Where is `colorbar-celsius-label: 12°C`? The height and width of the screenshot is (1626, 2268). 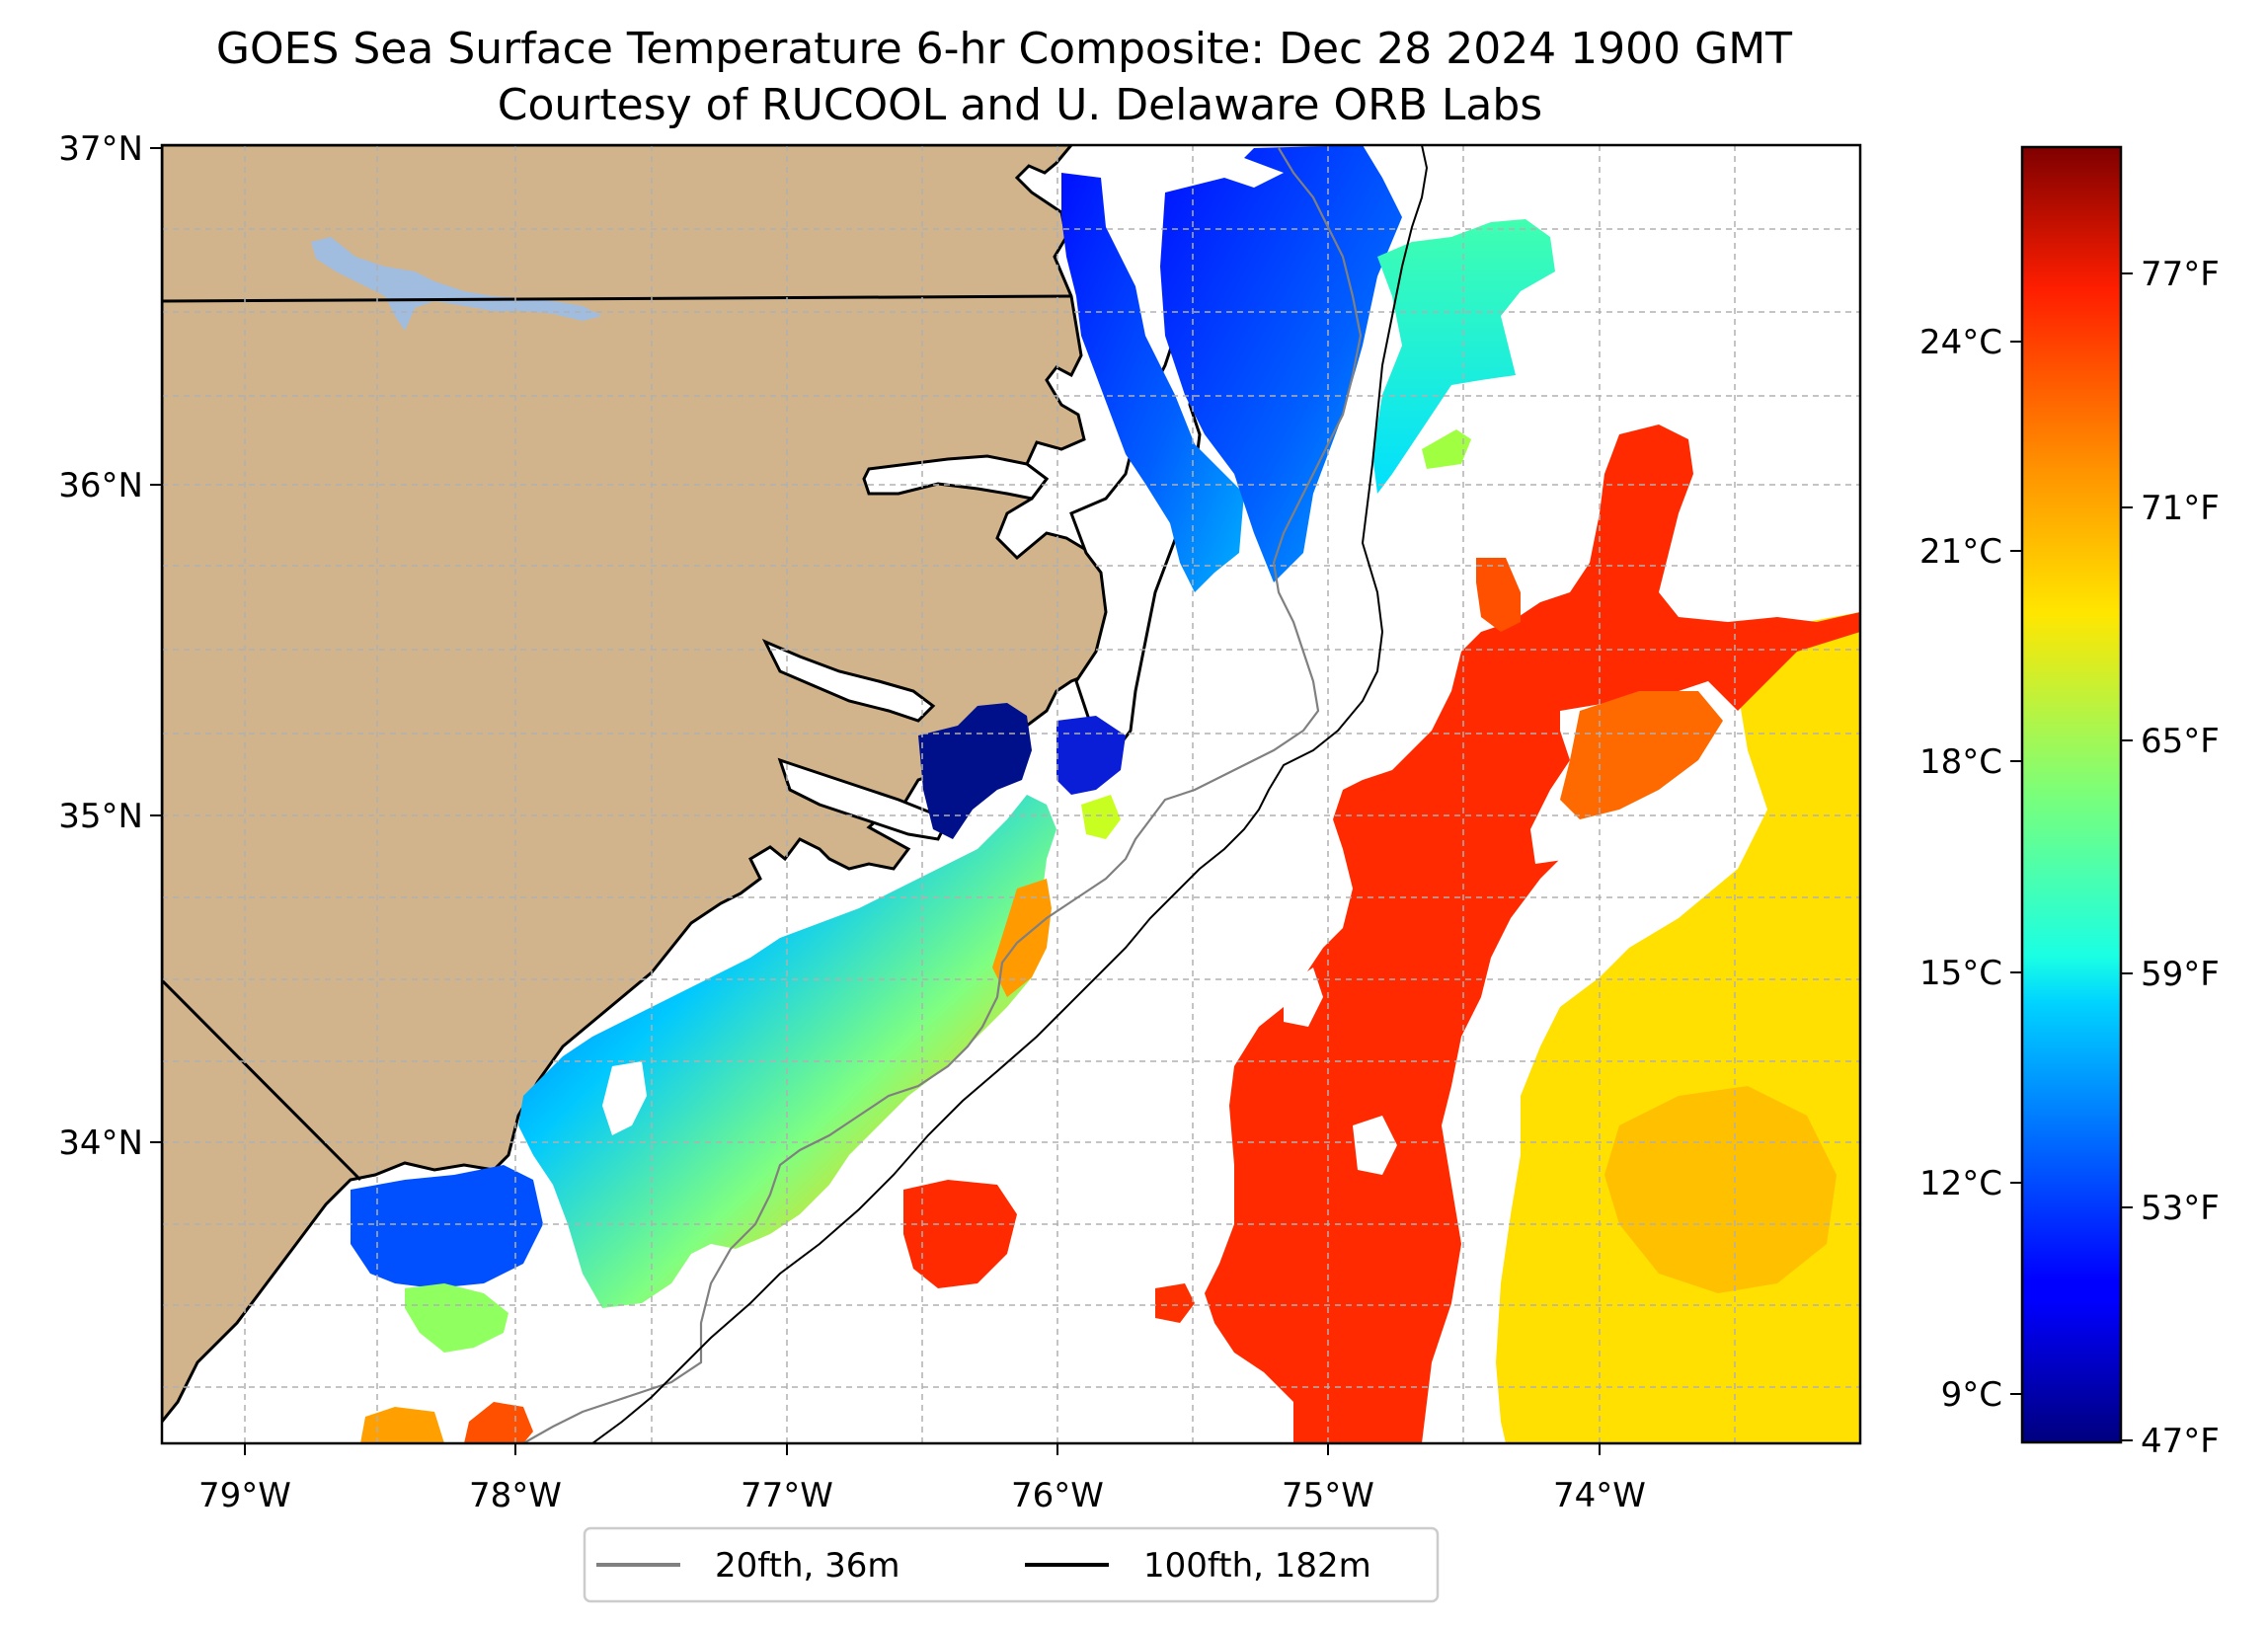
colorbar-celsius-label: 12°C is located at coordinates (1960, 1183).